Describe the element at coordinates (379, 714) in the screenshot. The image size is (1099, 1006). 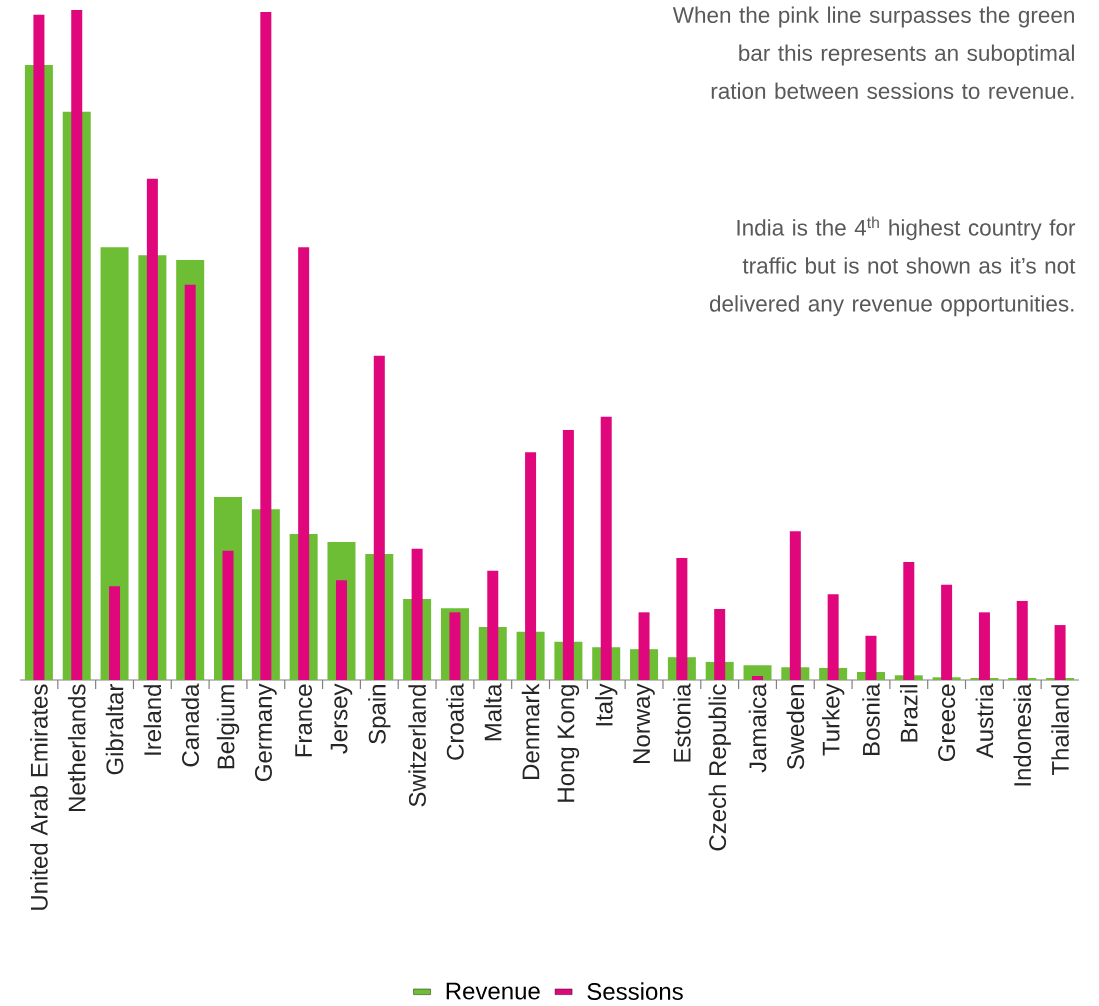
I see `x-tick-label: Spain` at that location.